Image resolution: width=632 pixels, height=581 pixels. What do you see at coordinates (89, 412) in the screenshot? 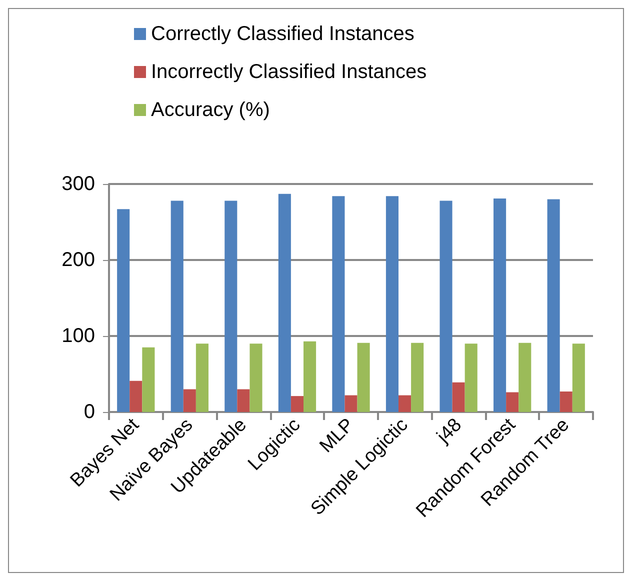
I see `y-tick-label: 0` at bounding box center [89, 412].